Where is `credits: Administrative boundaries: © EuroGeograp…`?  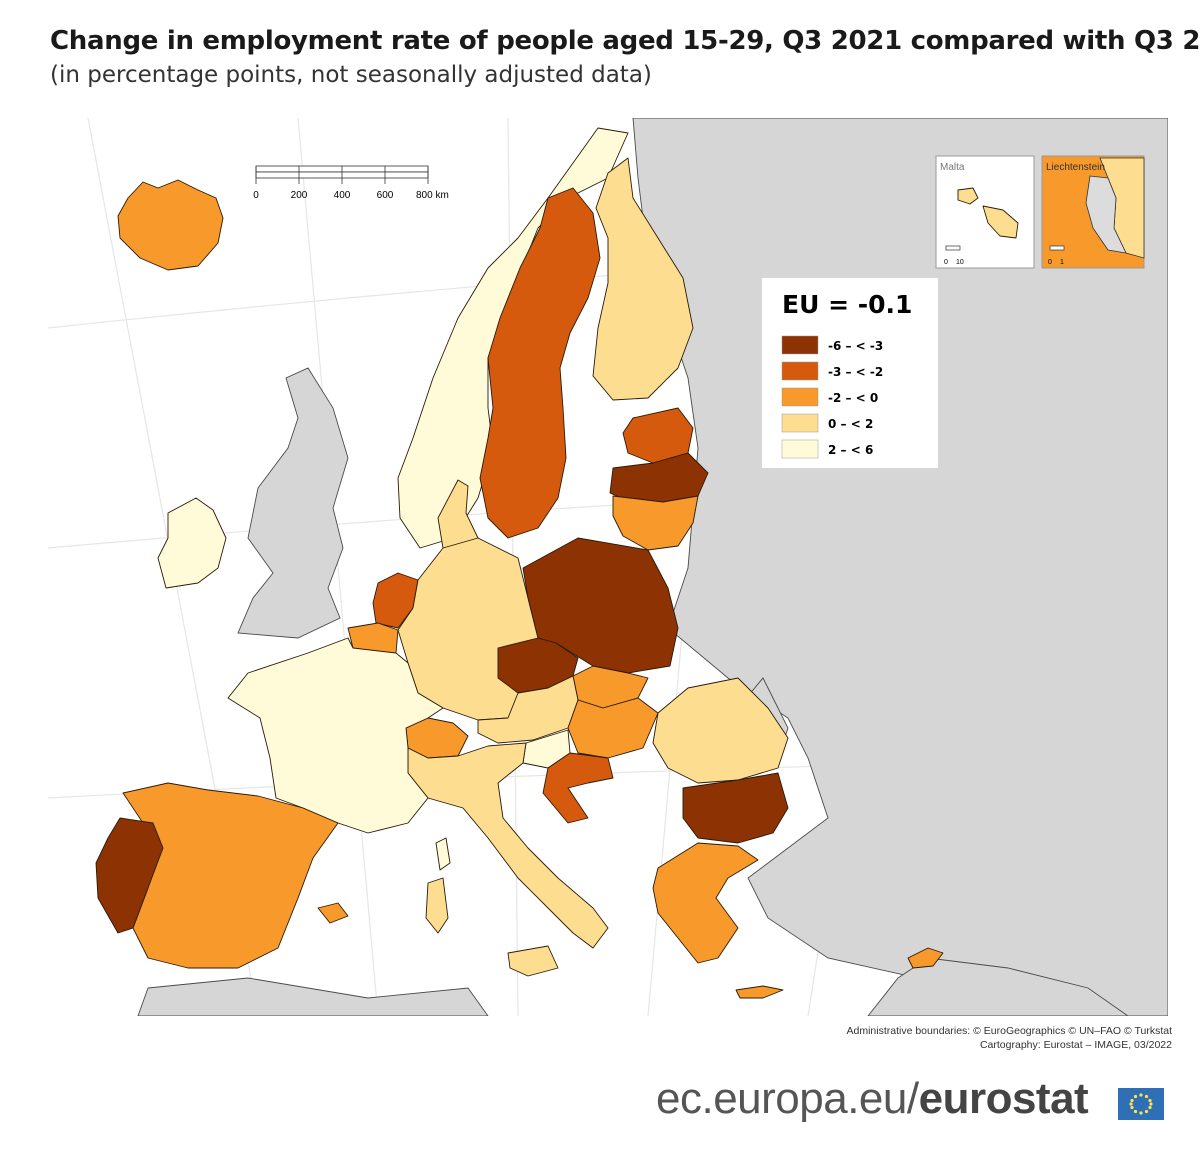 credits: Administrative boundaries: © EuroGeograp… is located at coordinates (1009, 1038).